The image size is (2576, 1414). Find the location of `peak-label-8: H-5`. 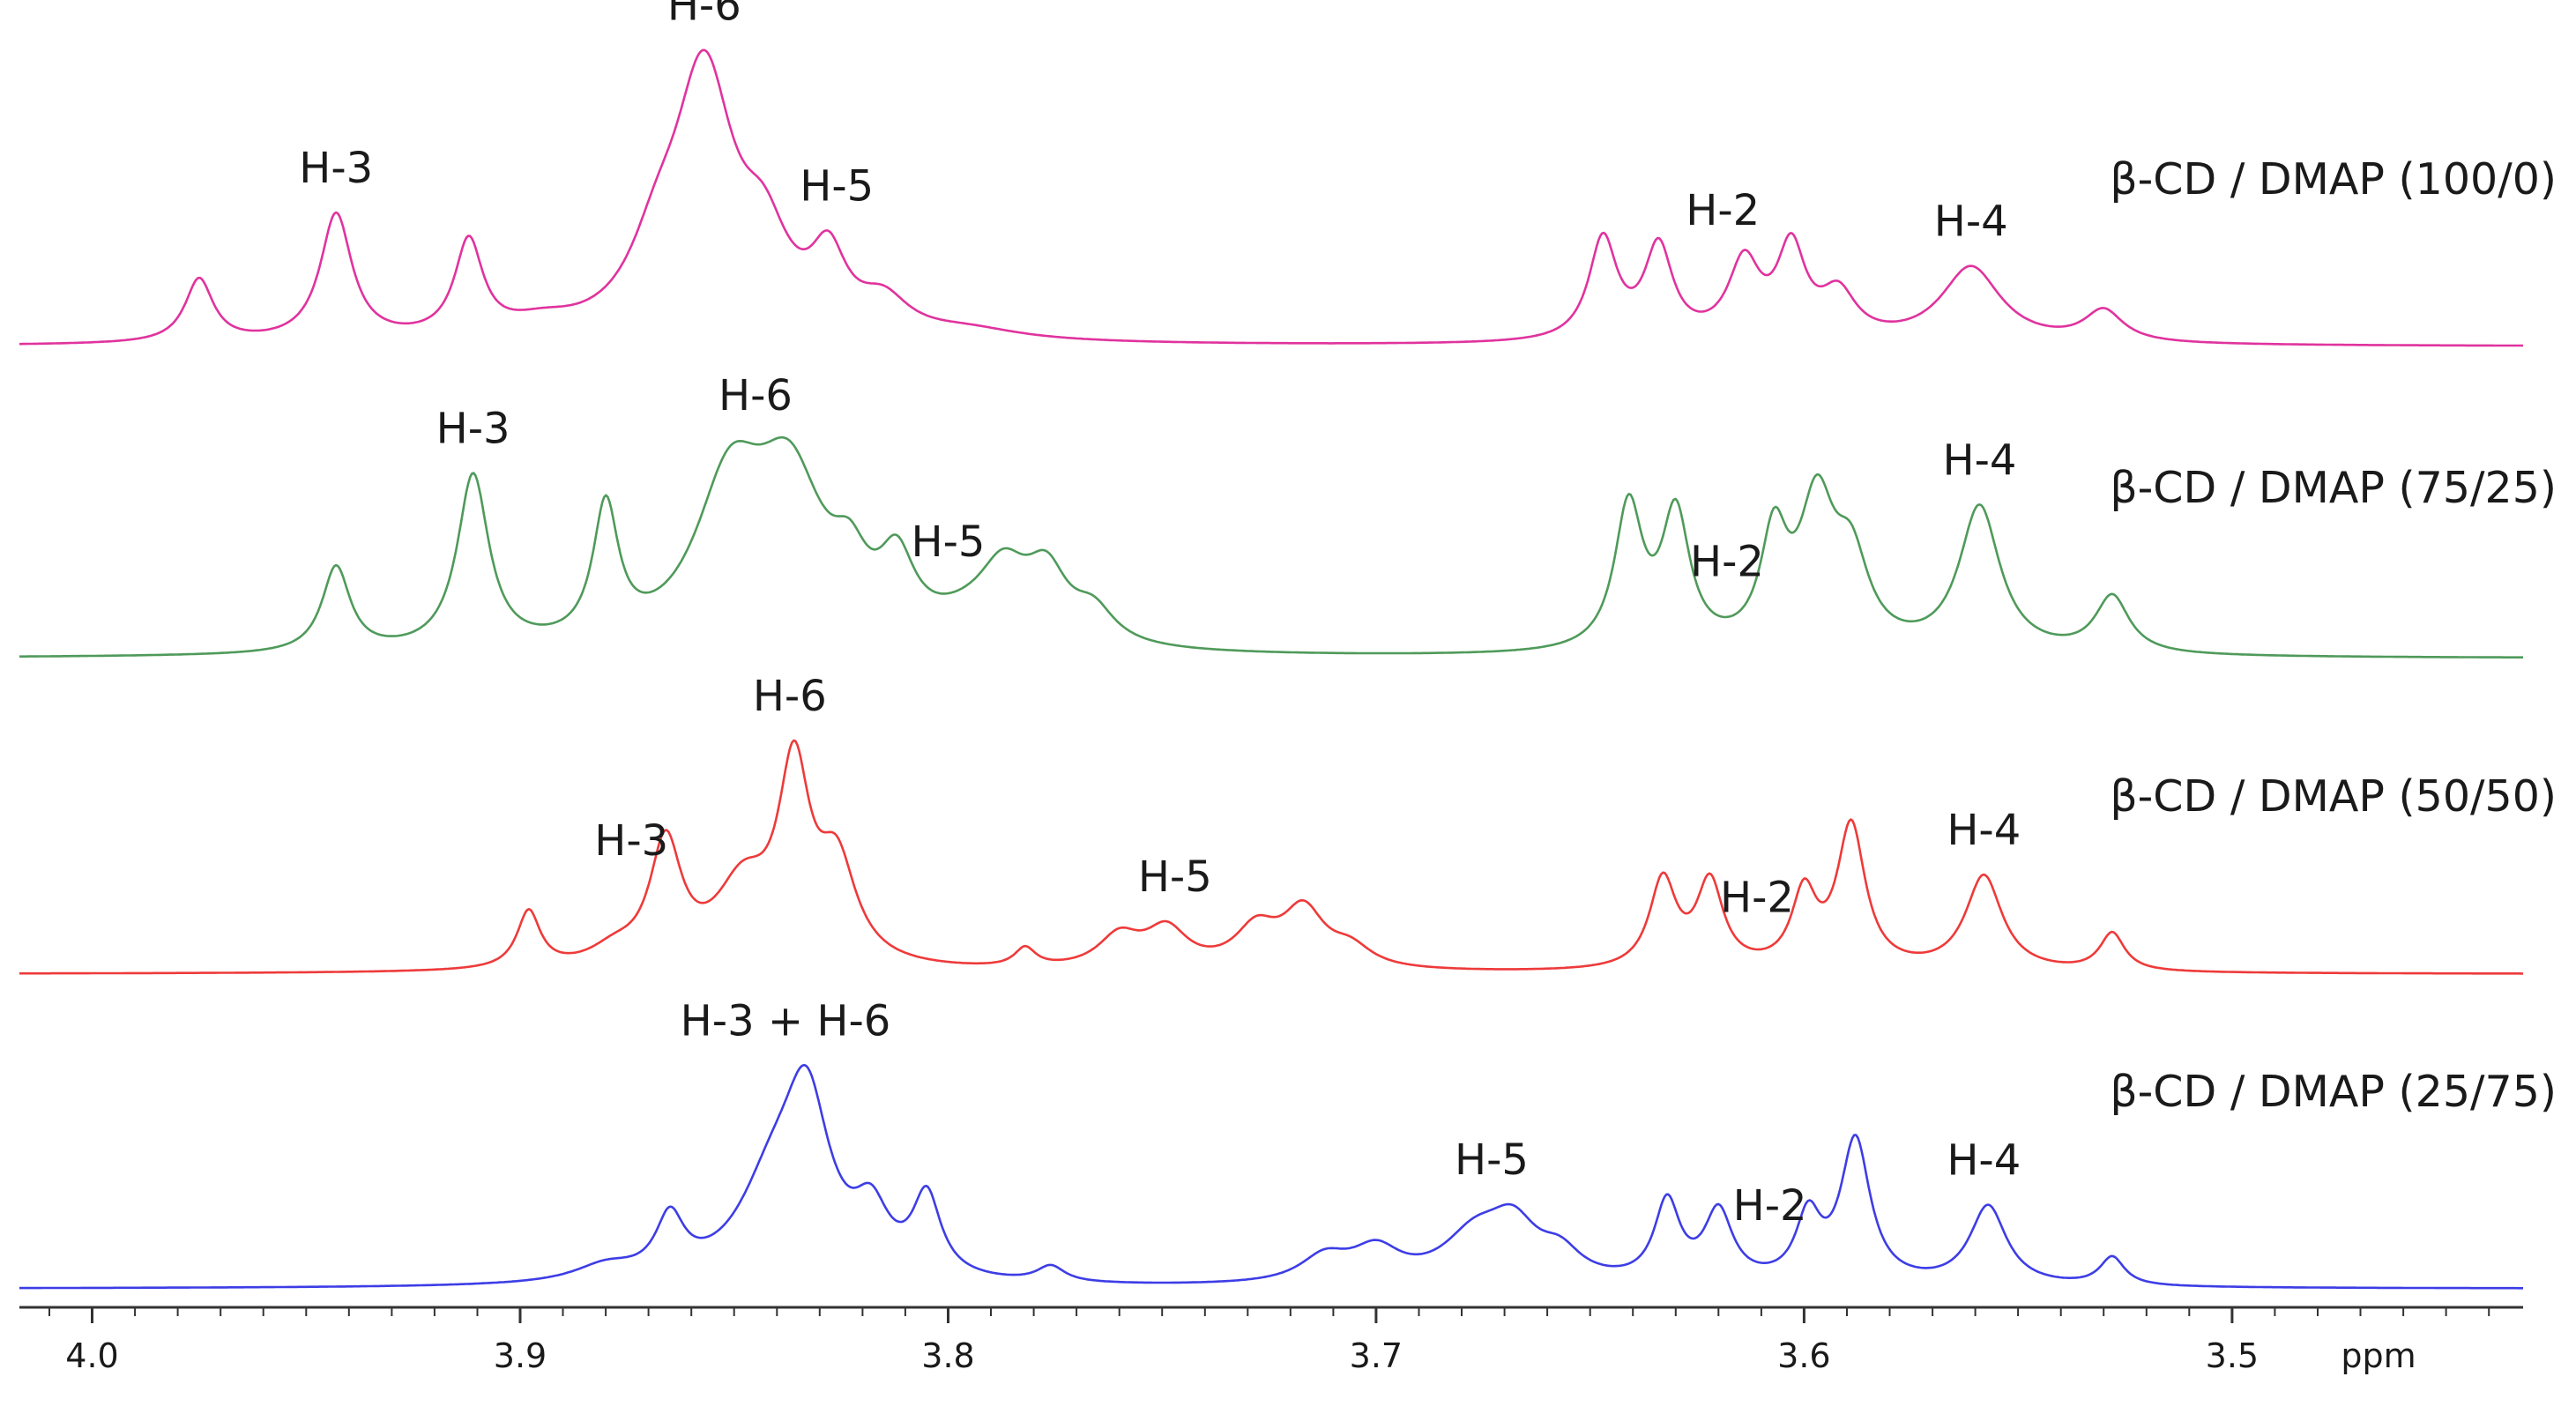

peak-label-8: H-5 is located at coordinates (949, 542).